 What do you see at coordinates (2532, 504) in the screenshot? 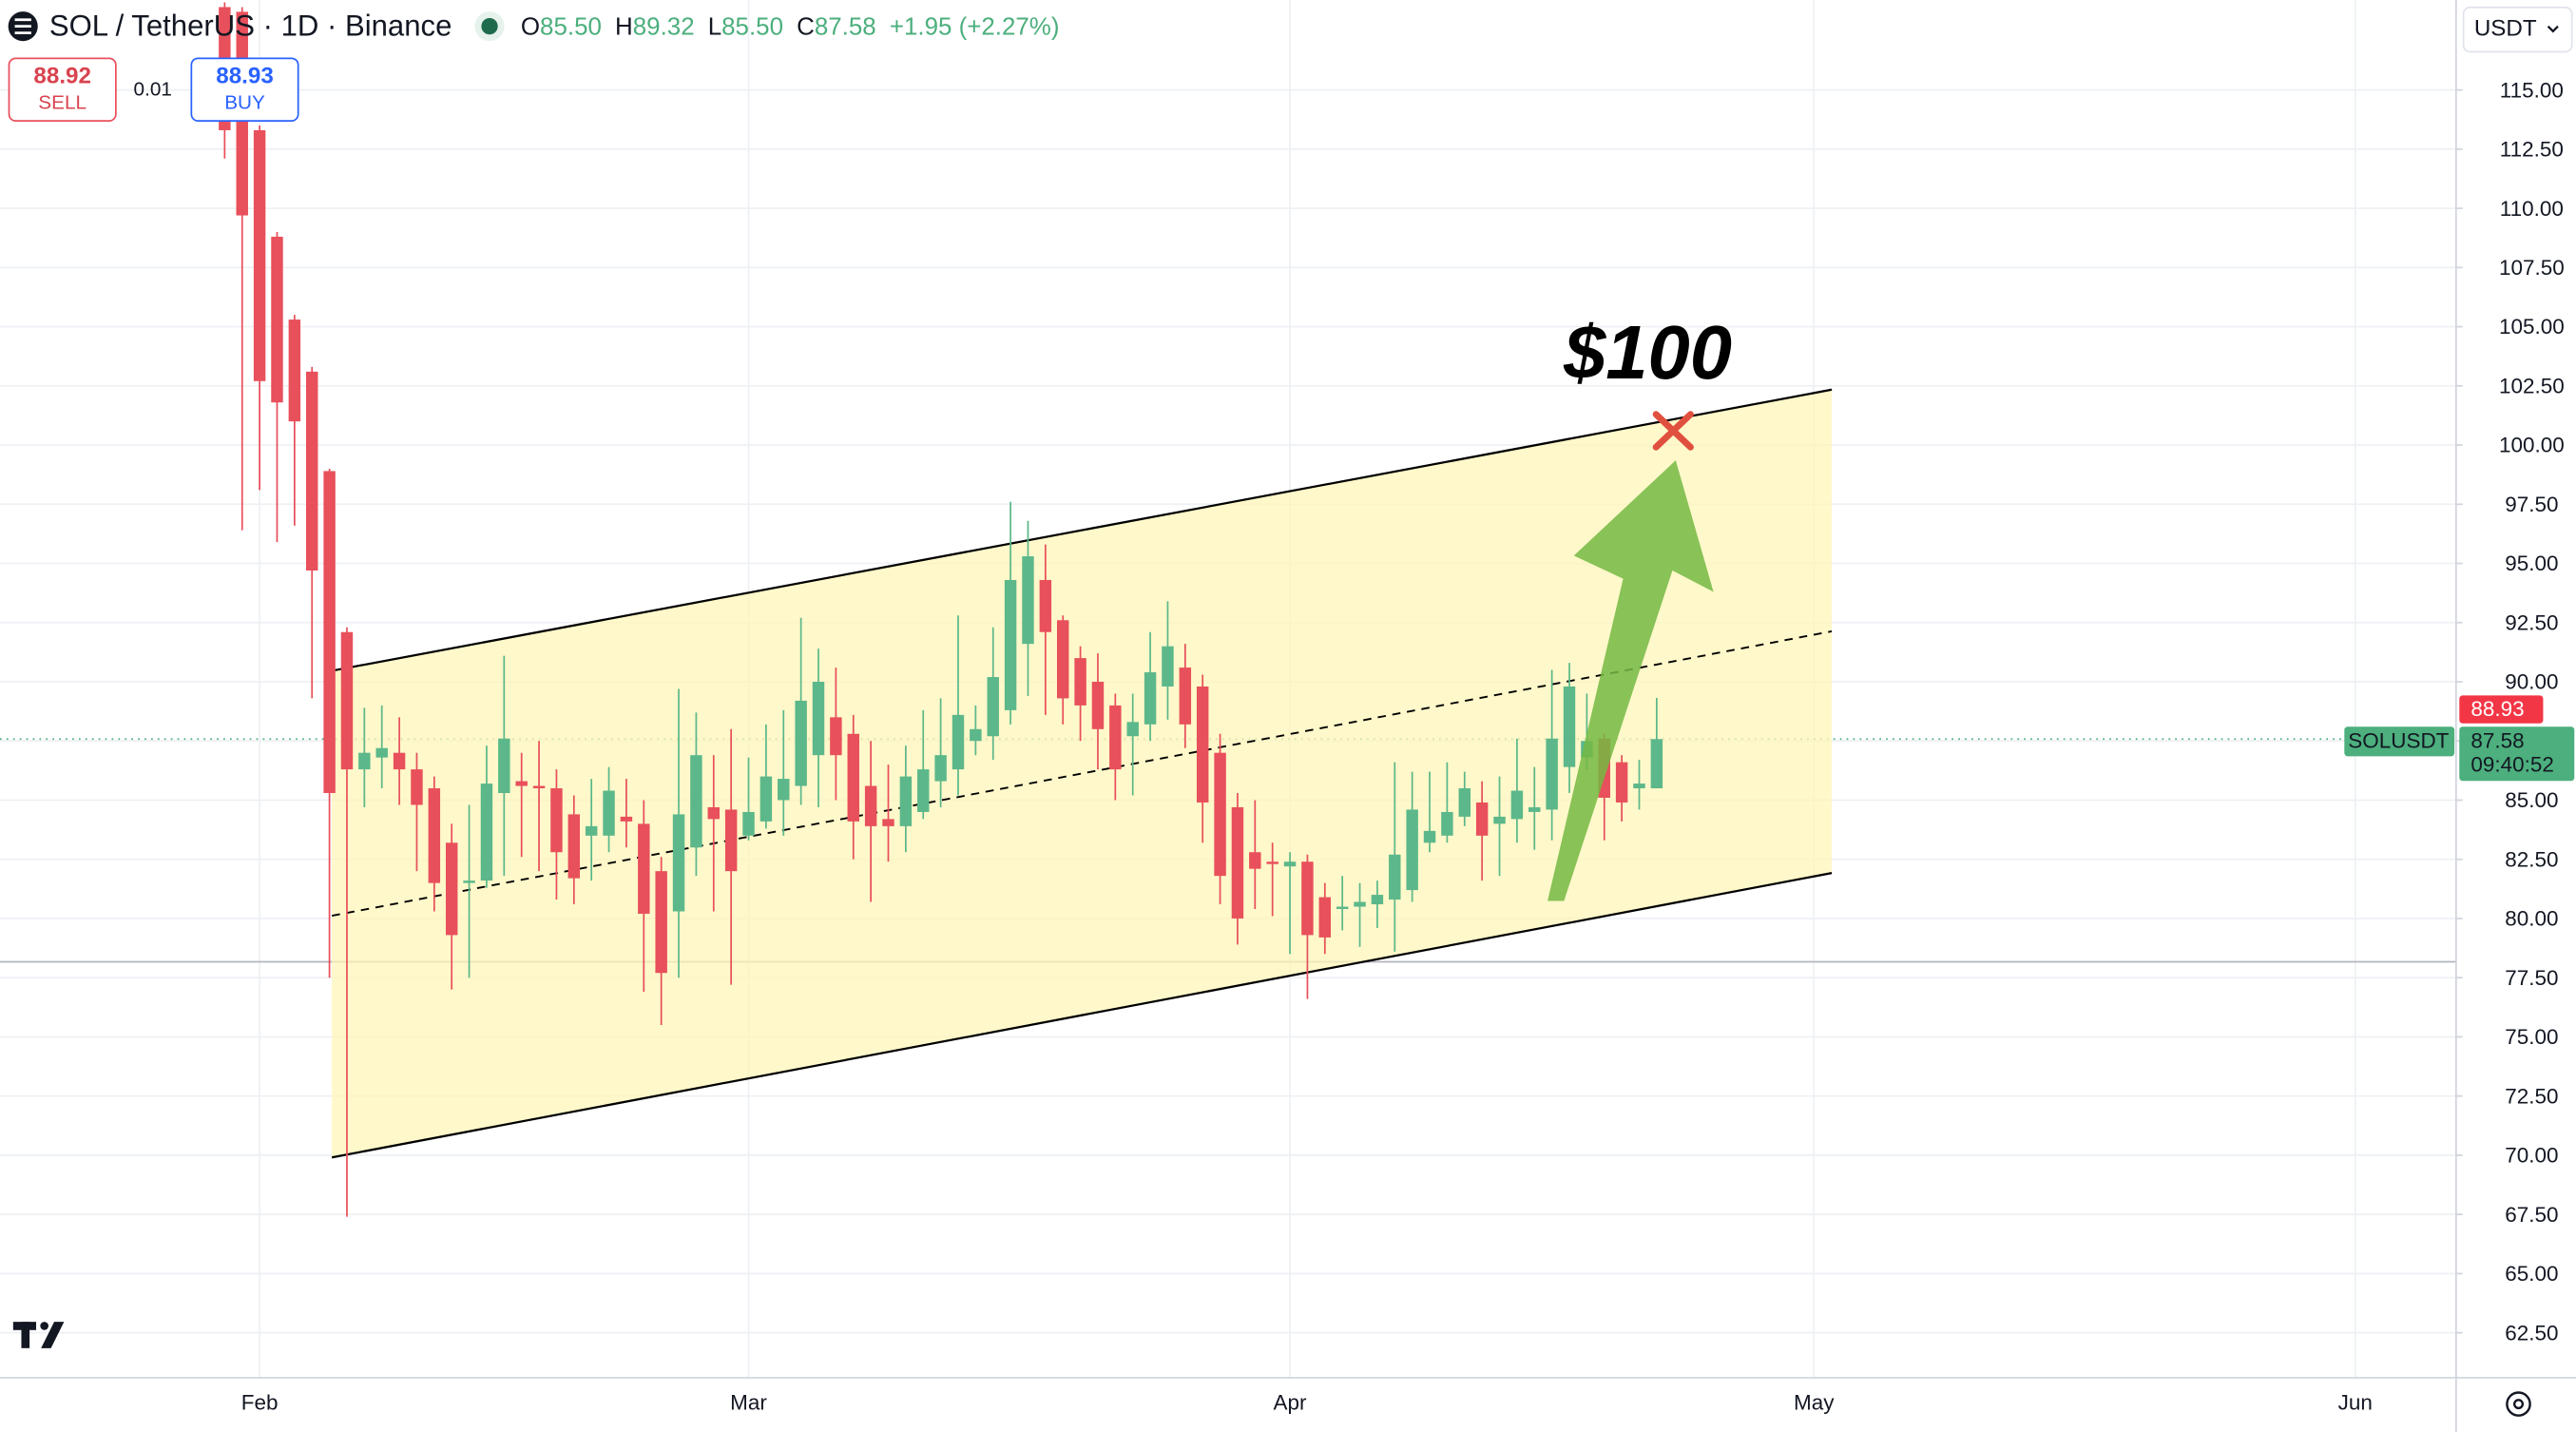
I see `y-tick-label: 97.50` at bounding box center [2532, 504].